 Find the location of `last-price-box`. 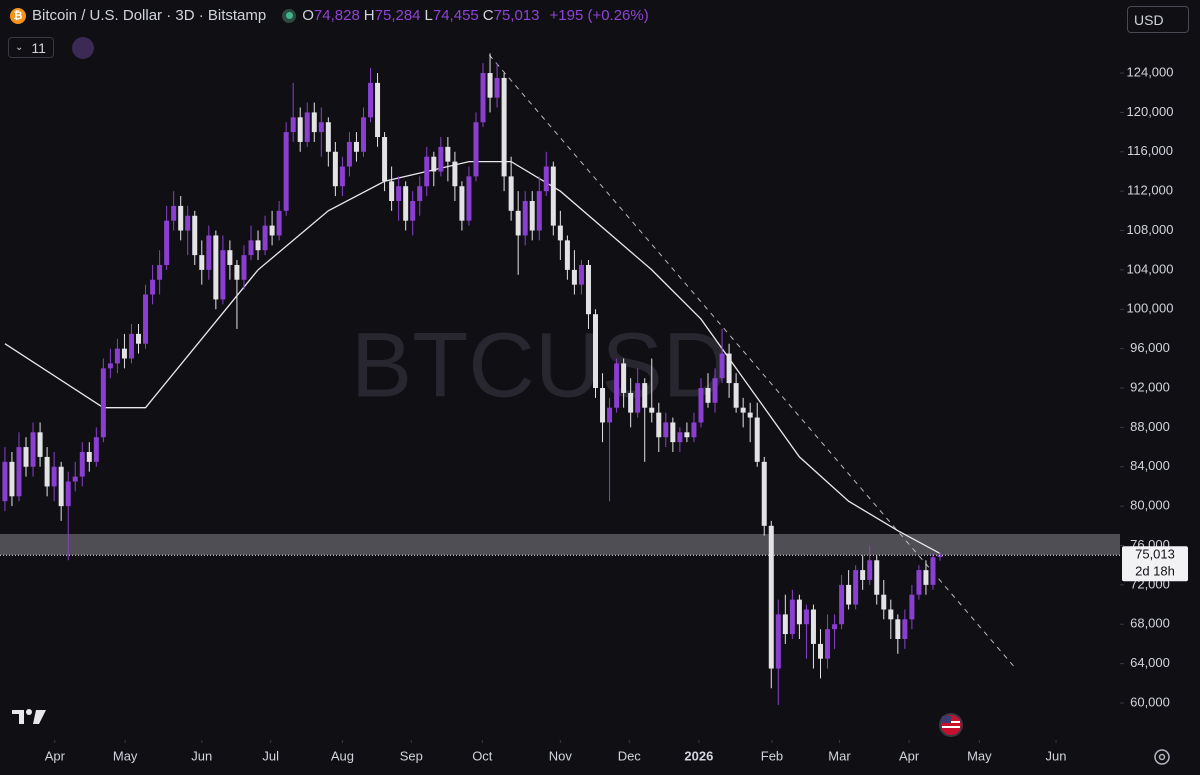

last-price-box is located at coordinates (1155, 564).